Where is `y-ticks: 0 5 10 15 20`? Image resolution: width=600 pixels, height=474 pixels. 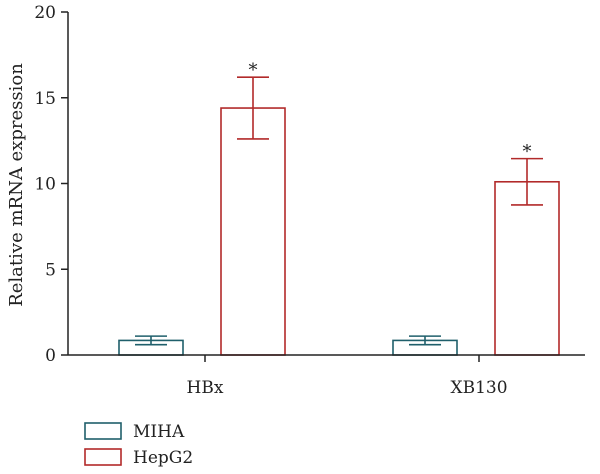 y-ticks: 0 5 10 15 20 is located at coordinates (51, 184).